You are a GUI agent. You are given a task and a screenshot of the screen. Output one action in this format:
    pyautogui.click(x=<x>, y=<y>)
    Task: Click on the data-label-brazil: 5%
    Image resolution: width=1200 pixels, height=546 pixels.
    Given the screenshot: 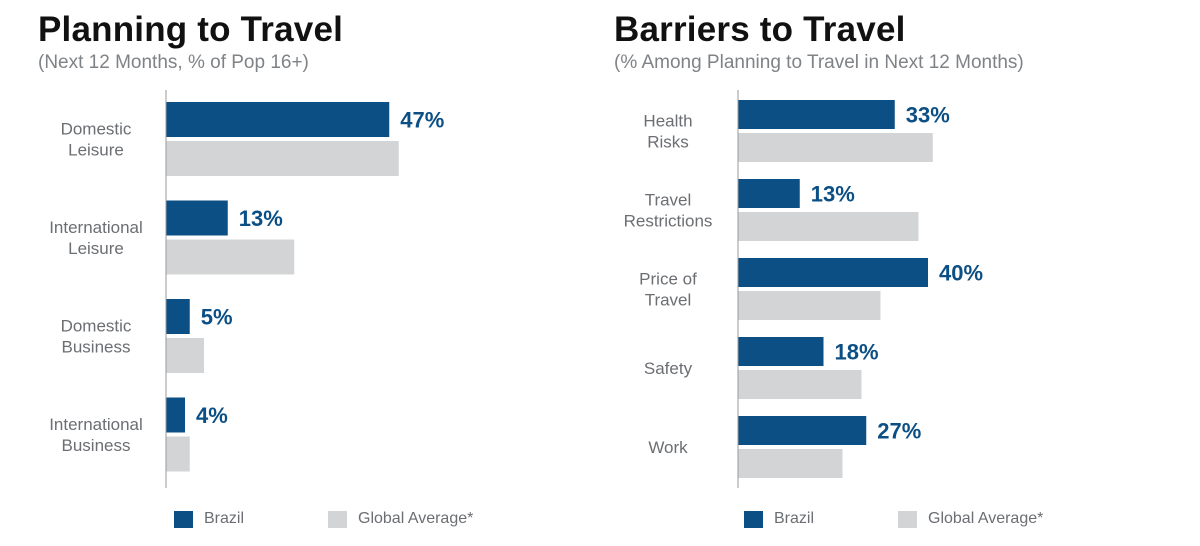 What is the action you would take?
    pyautogui.click(x=217, y=317)
    